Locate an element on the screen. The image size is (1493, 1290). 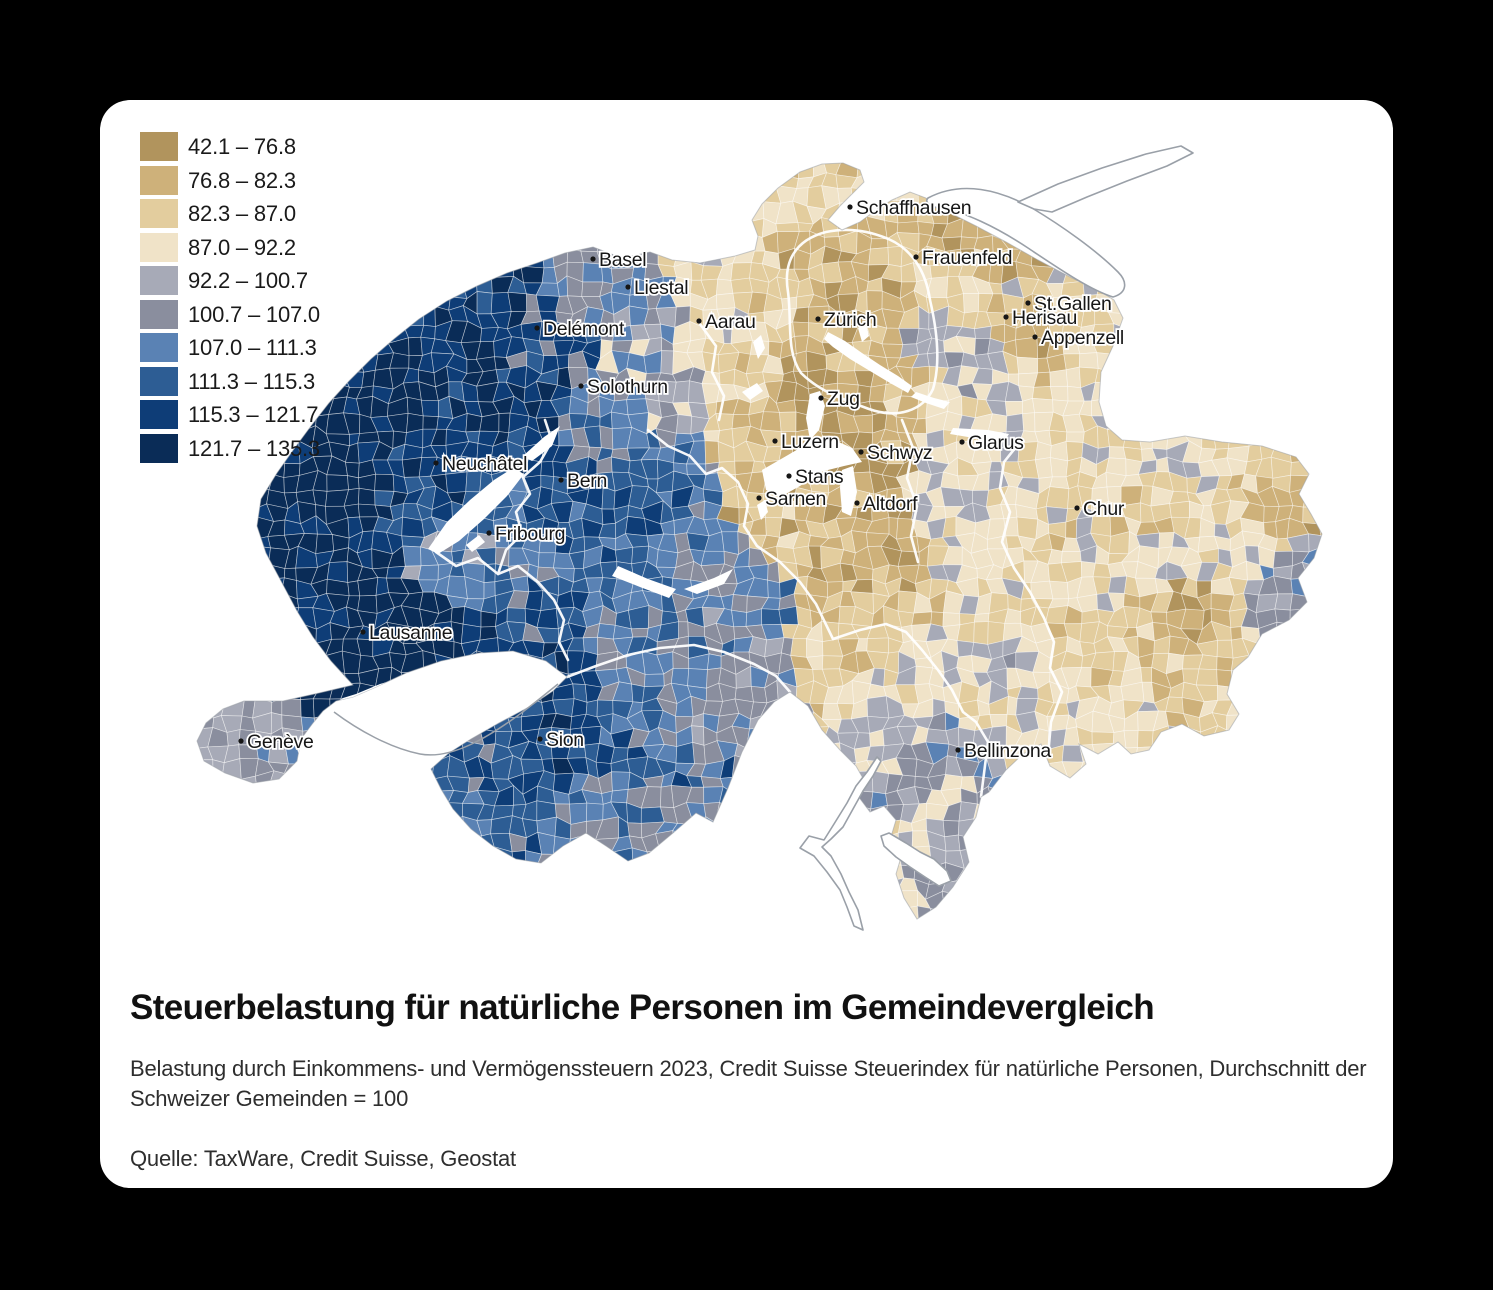
legend-item: 100.7 – 107.0 is located at coordinates (230, 314).